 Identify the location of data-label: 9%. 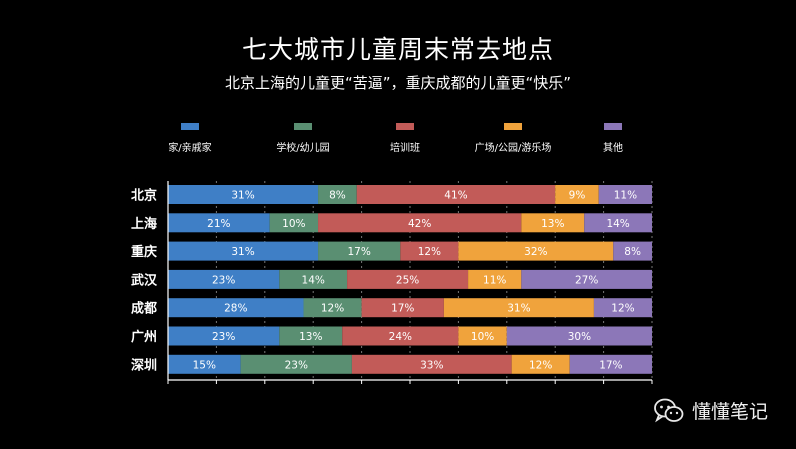
(577, 196).